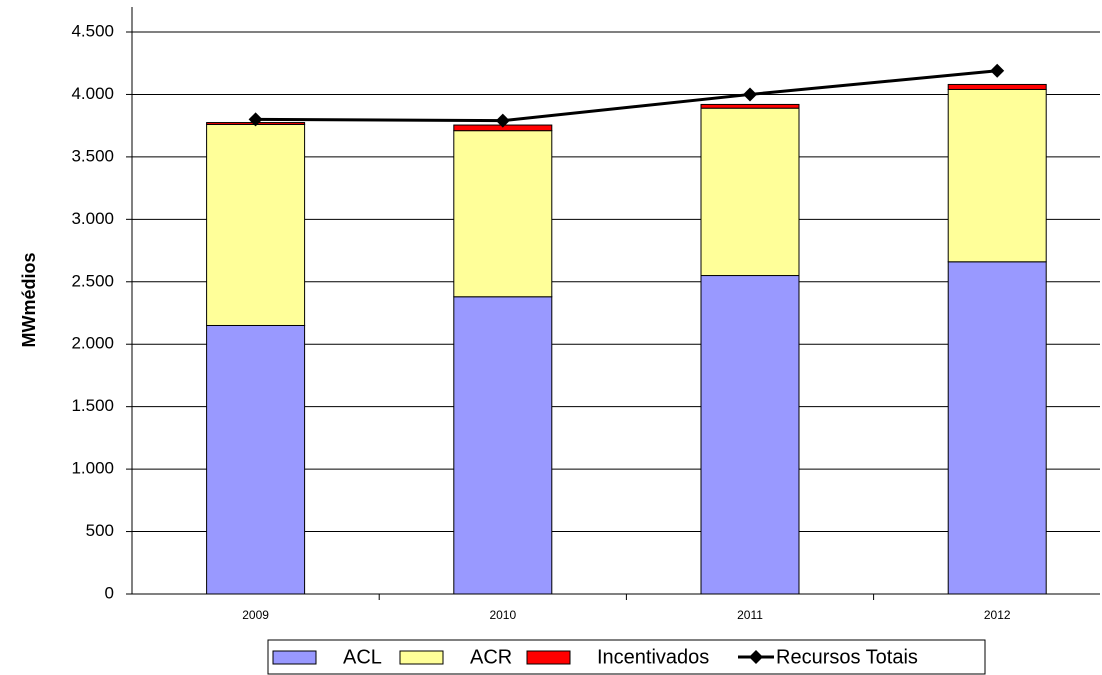 The height and width of the screenshot is (675, 1102). Describe the element at coordinates (92, 280) in the screenshot. I see `y-tick-label: 2.500` at that location.